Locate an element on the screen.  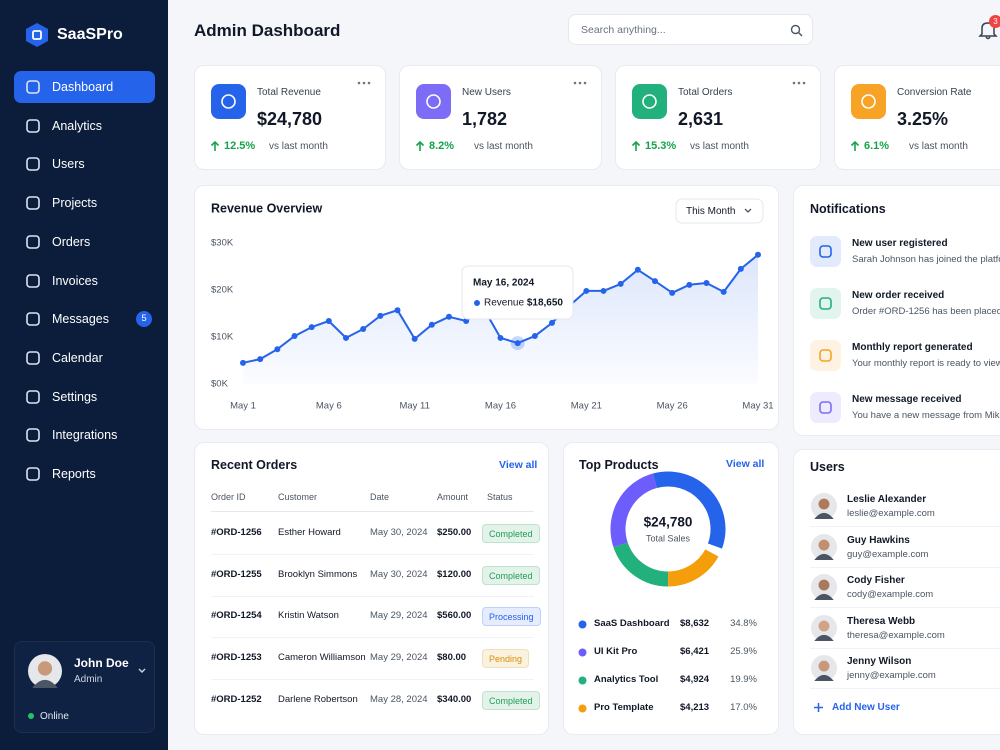
legend-dot is located at coordinates (582, 624).